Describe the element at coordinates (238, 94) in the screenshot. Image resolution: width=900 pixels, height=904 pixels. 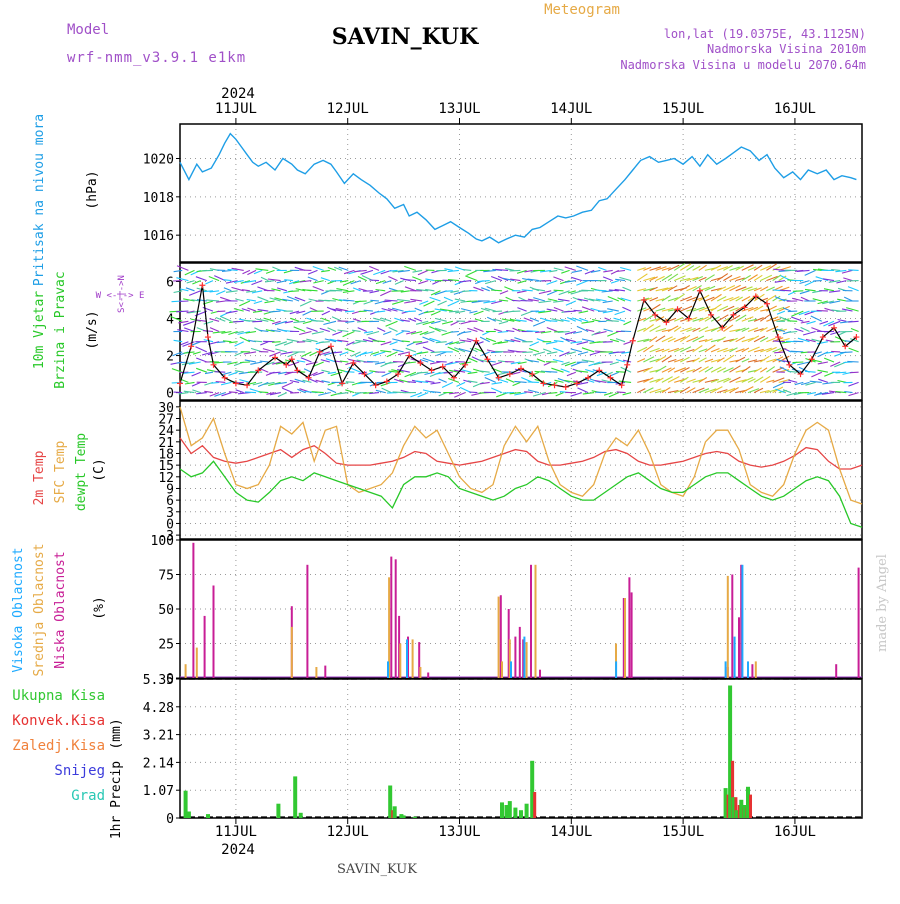
I see `year-top: 2024` at that location.